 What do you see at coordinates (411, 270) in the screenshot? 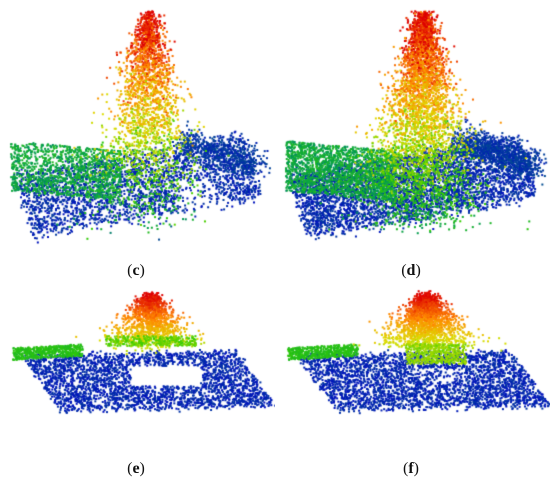
I see `caption-d: (d)` at bounding box center [411, 270].